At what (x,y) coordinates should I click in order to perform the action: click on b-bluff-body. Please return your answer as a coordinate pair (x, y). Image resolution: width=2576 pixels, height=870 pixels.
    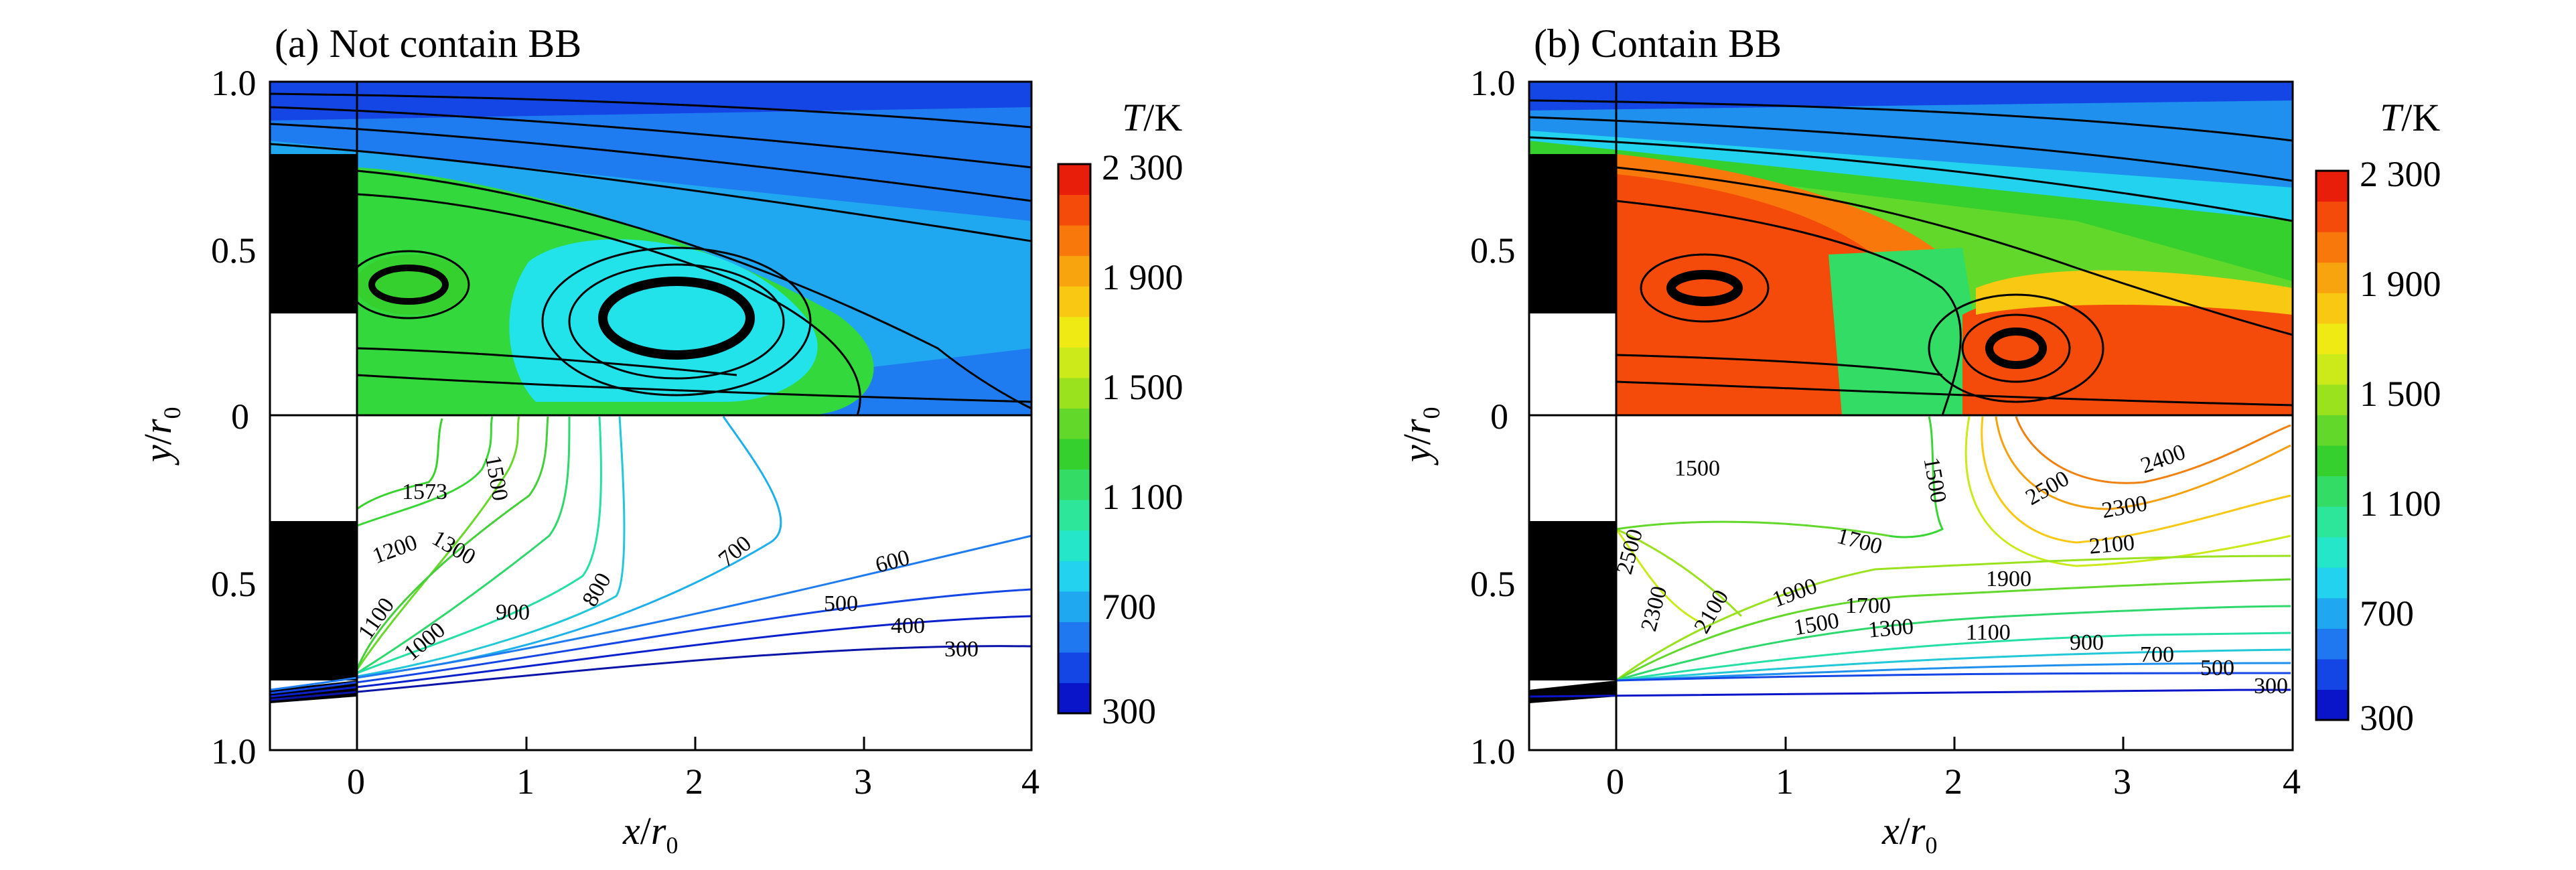
    Looking at the image, I should click on (1572, 233).